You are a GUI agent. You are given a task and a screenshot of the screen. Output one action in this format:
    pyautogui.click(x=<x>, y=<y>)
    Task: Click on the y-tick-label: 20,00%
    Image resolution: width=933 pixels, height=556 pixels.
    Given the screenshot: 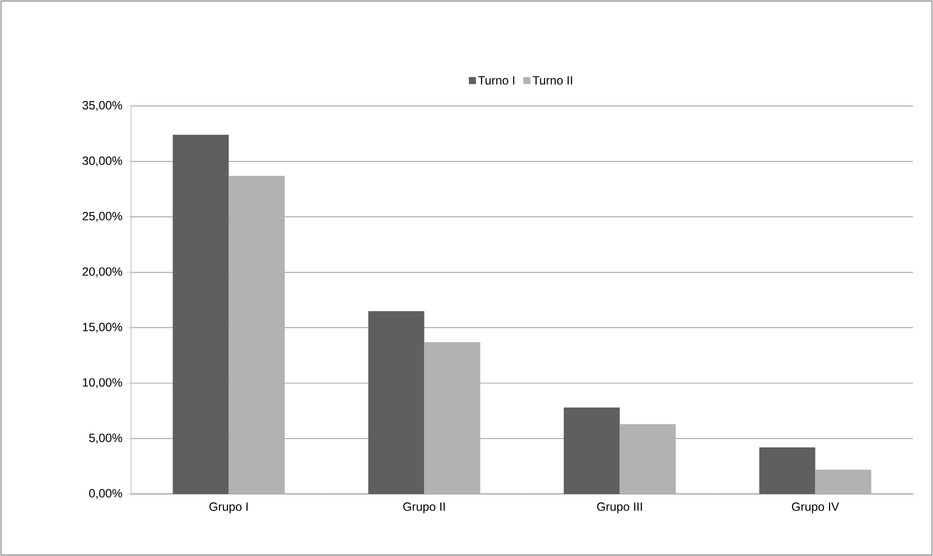 What is the action you would take?
    pyautogui.click(x=102, y=272)
    